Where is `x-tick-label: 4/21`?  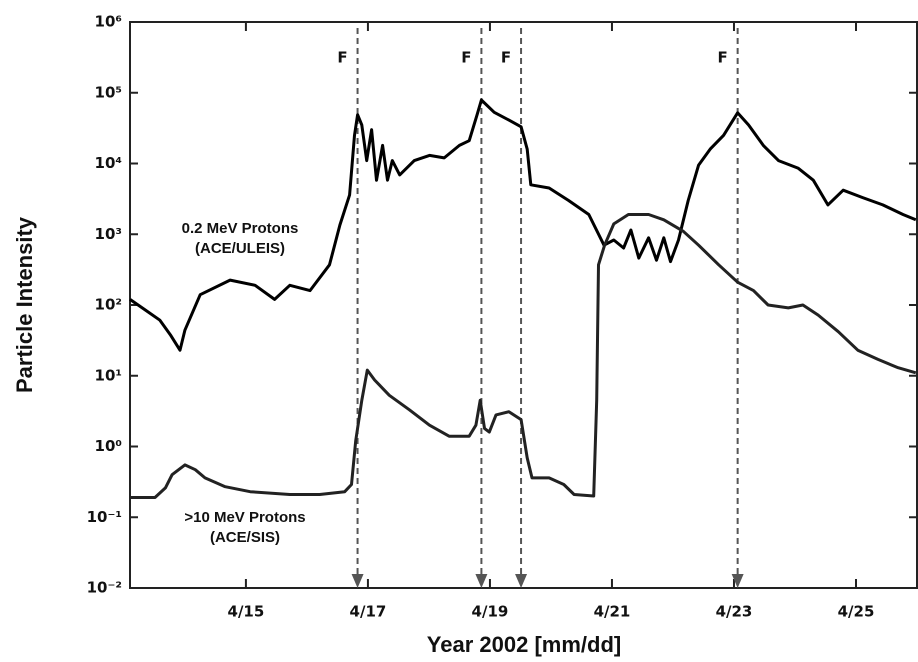
x-tick-label: 4/21 is located at coordinates (612, 612).